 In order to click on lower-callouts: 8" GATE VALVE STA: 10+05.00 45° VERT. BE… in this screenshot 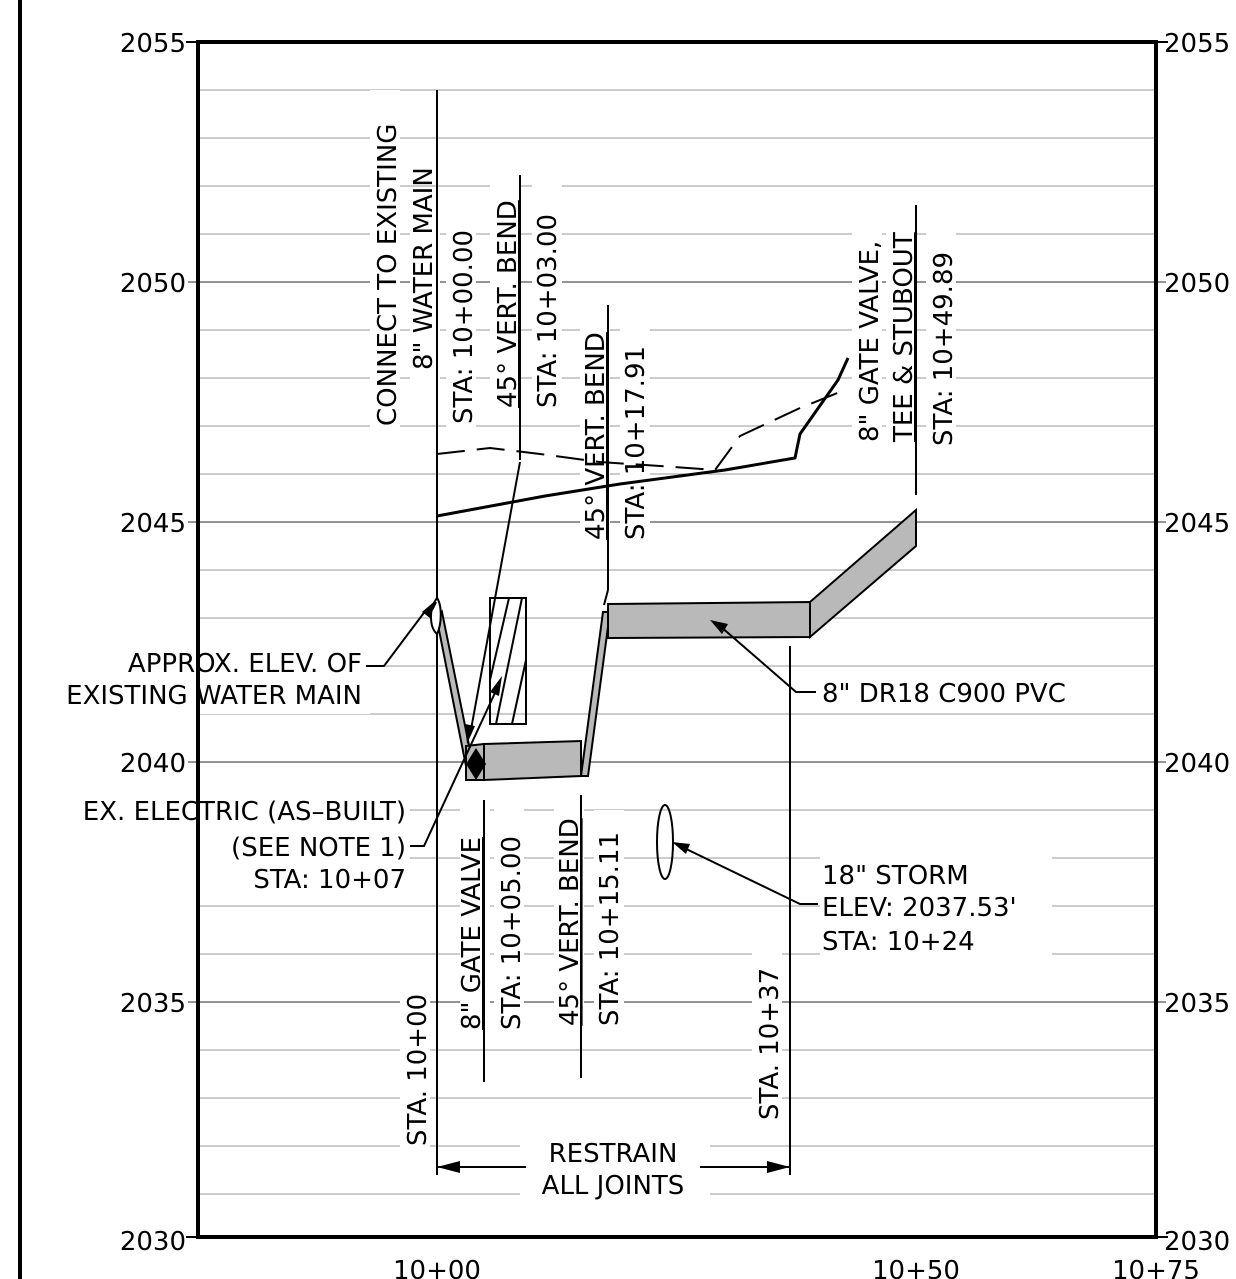, I will do `click(594, 982)`.